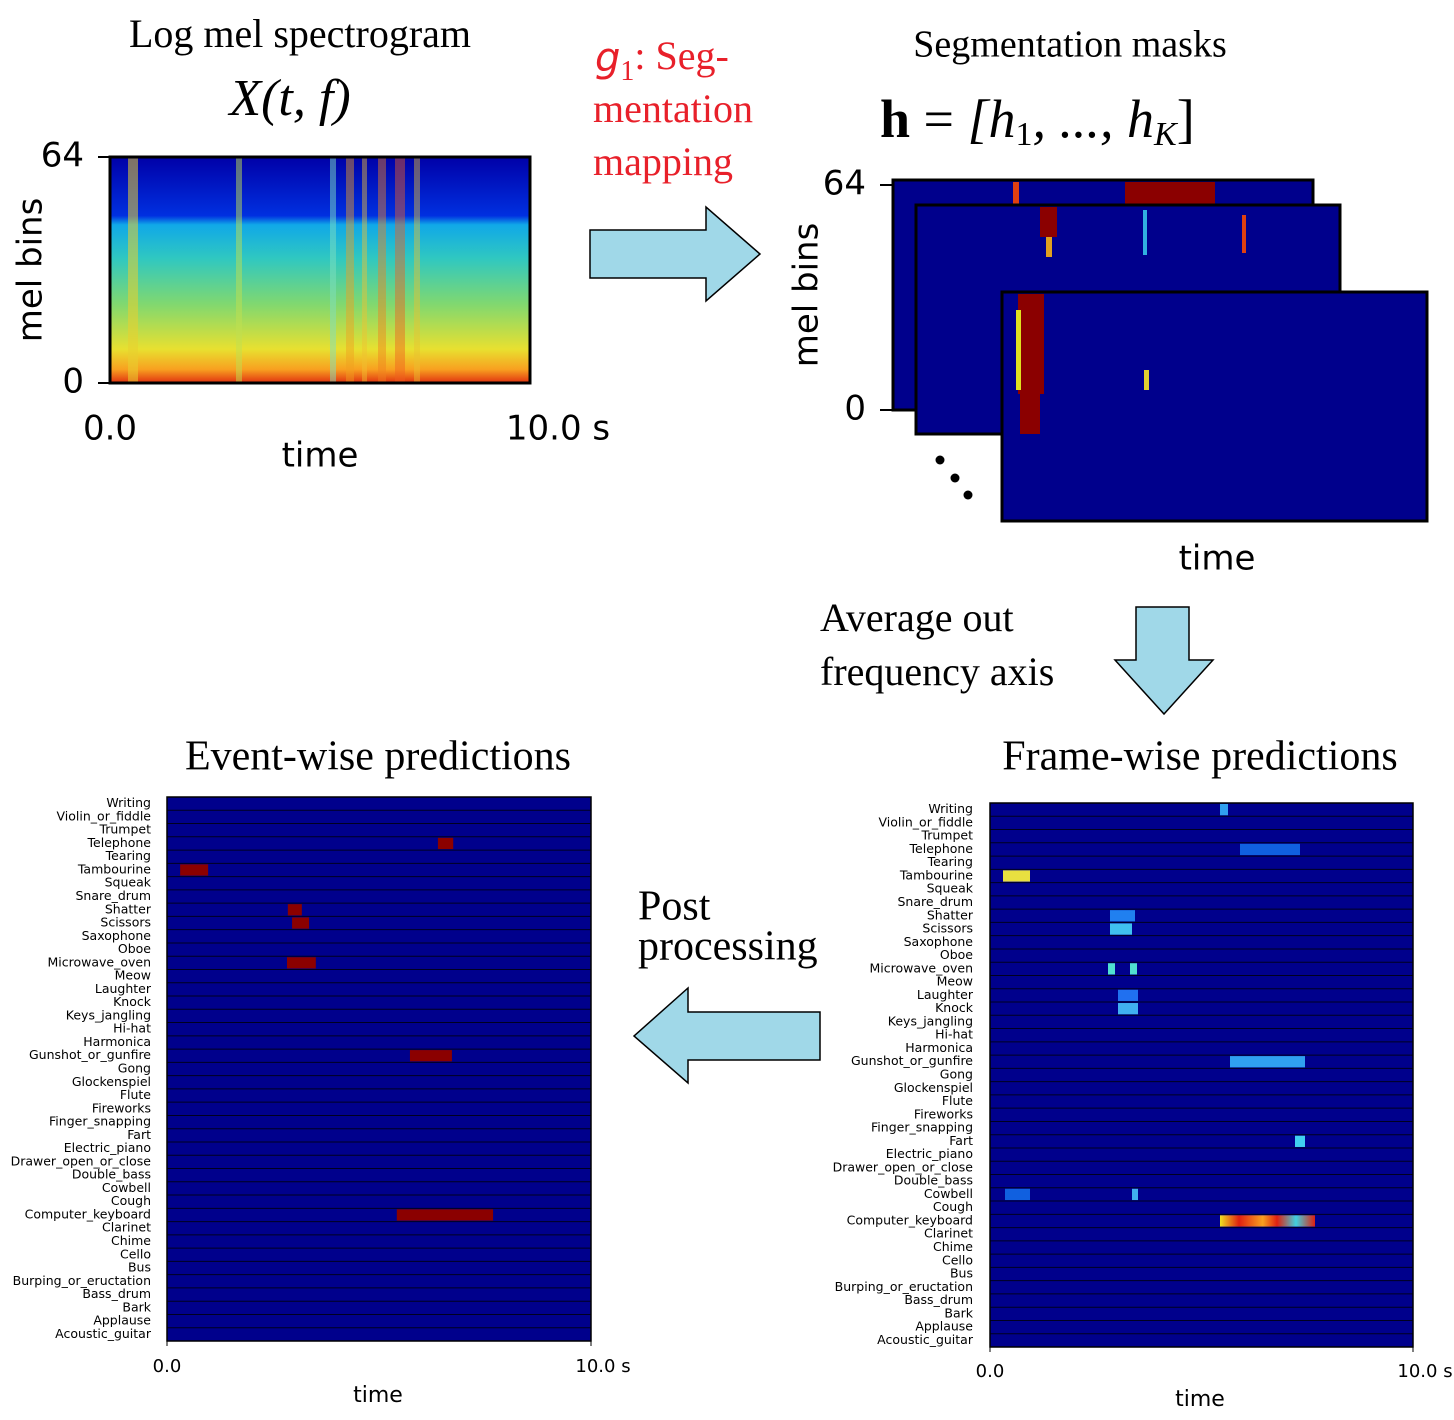 This screenshot has width=1454, height=1420. I want to click on class-label: Scissors, so click(125, 922).